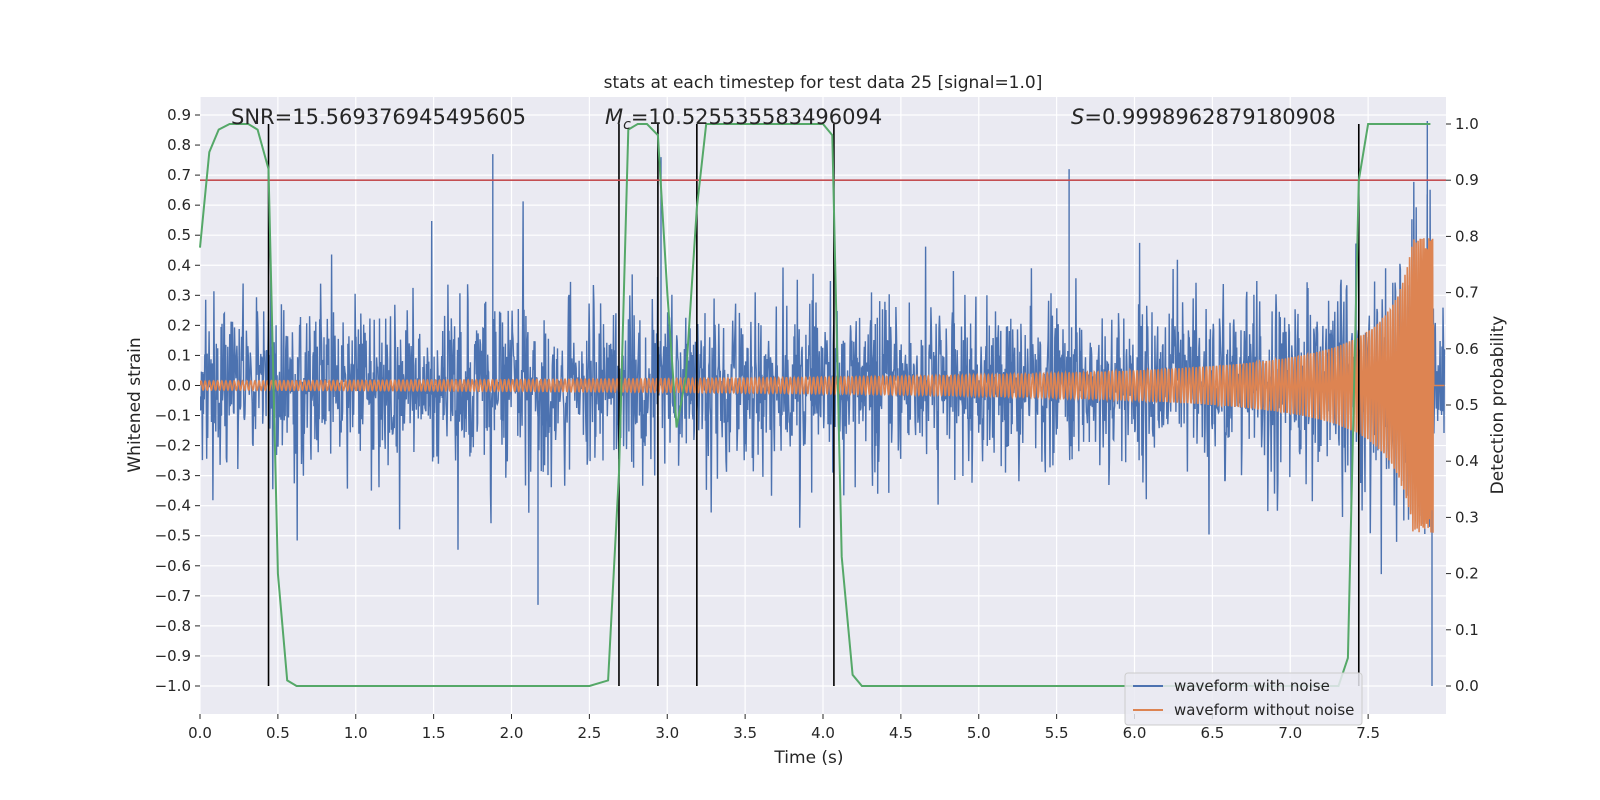  I want to click on x-axis-label: Time (s), so click(808, 758).